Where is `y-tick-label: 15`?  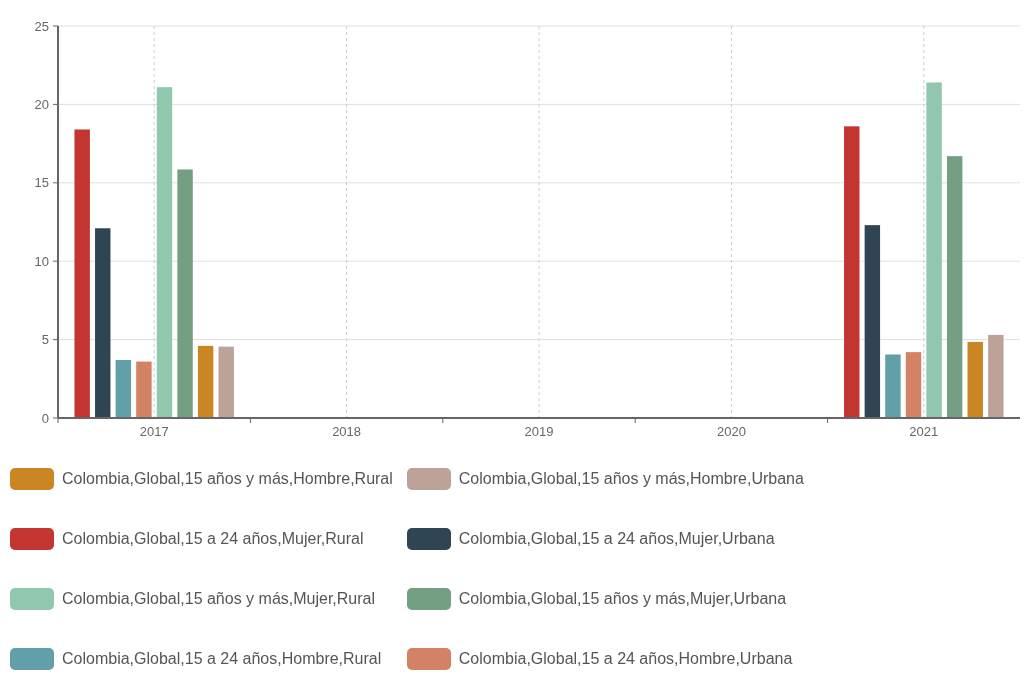 y-tick-label: 15 is located at coordinates (41, 183).